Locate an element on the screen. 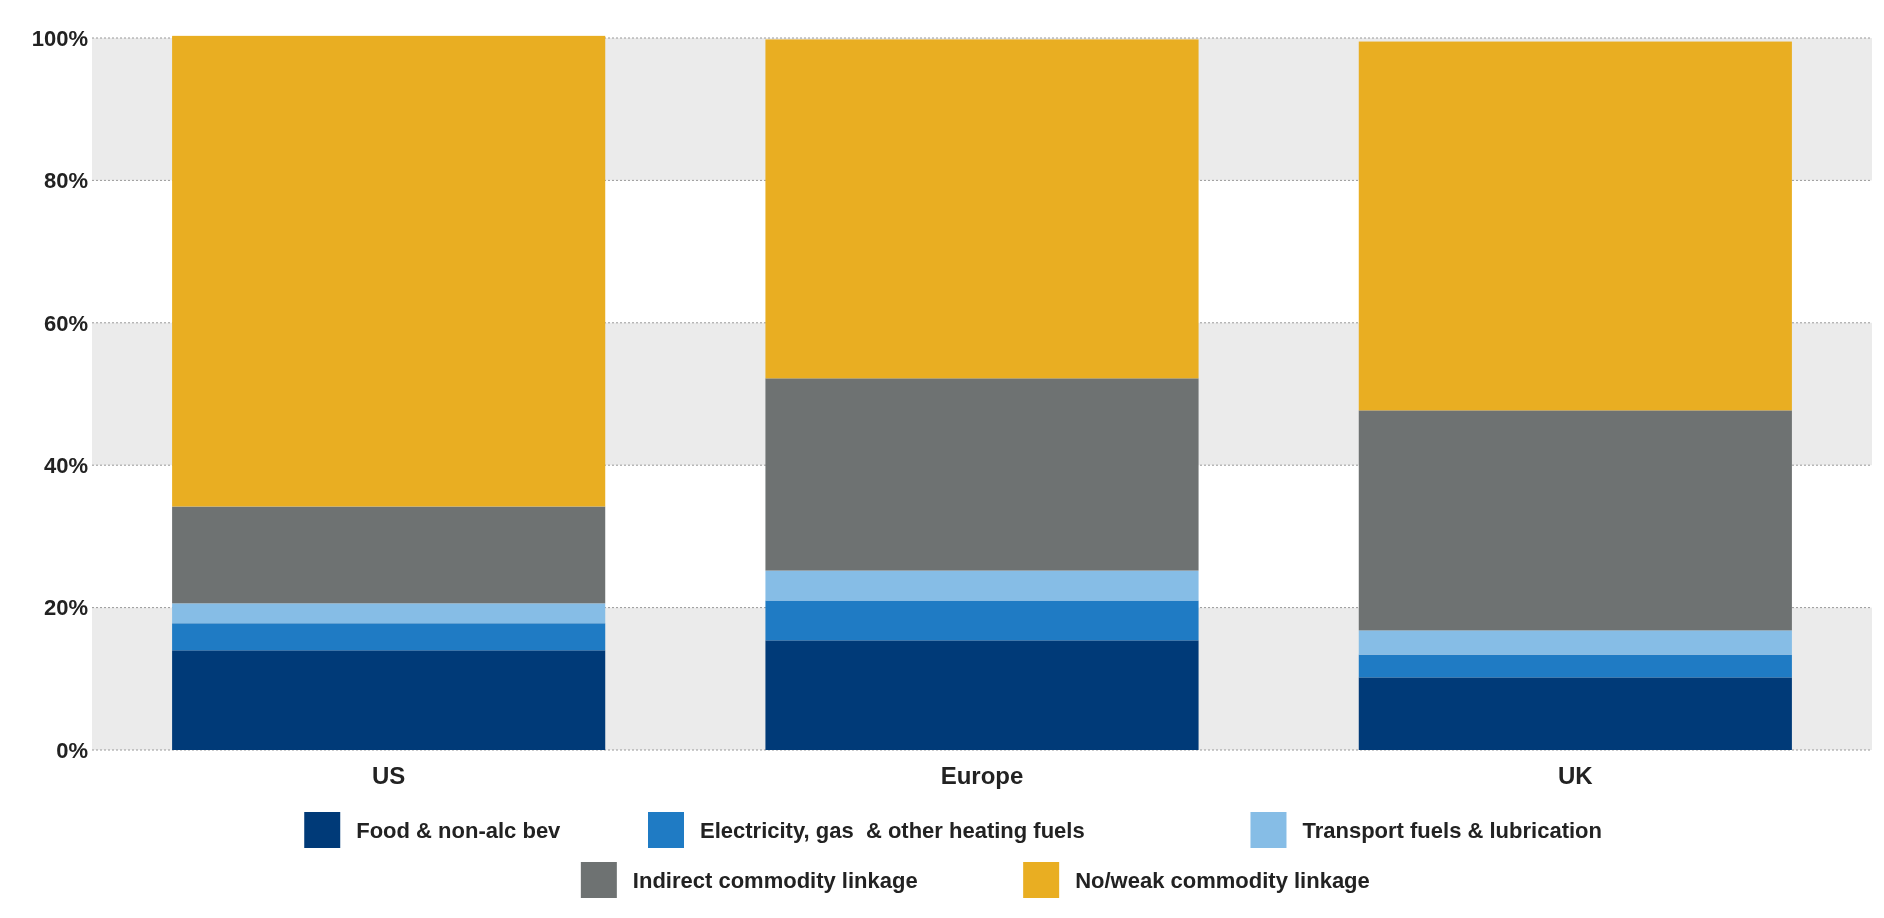 The image size is (1884, 918). legend-label: Transport fuels & lubrication is located at coordinates (1452, 830).